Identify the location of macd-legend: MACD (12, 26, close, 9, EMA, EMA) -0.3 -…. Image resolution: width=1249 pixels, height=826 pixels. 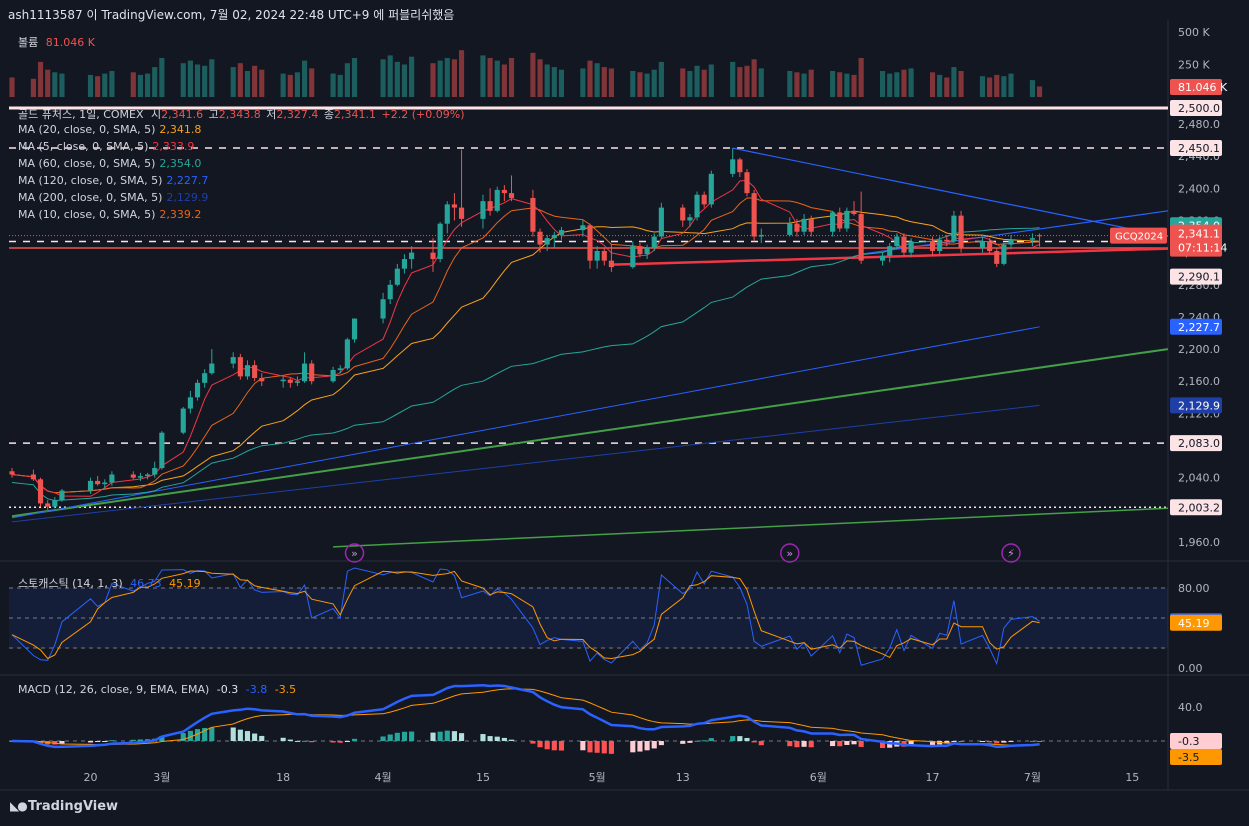
(157, 689).